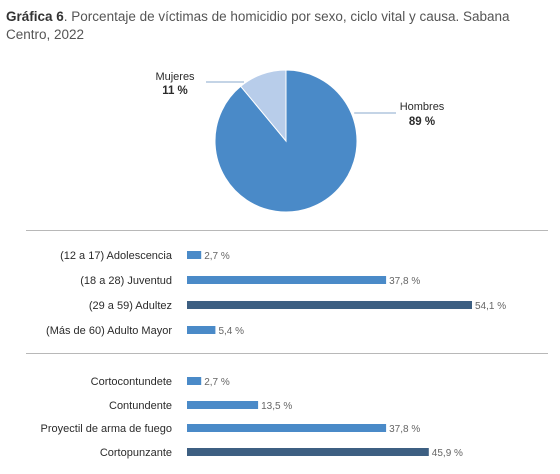 The width and height of the screenshot is (560, 474). What do you see at coordinates (422, 107) in the screenshot?
I see `pie-label-hombres: Hombres` at bounding box center [422, 107].